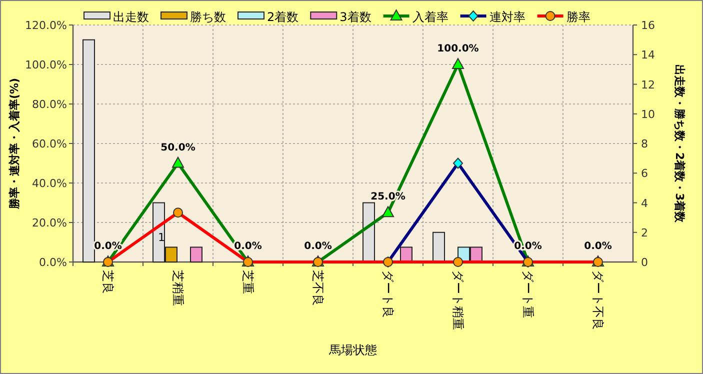  I want to click on y-tick-label: 20.0%, so click(49, 223).